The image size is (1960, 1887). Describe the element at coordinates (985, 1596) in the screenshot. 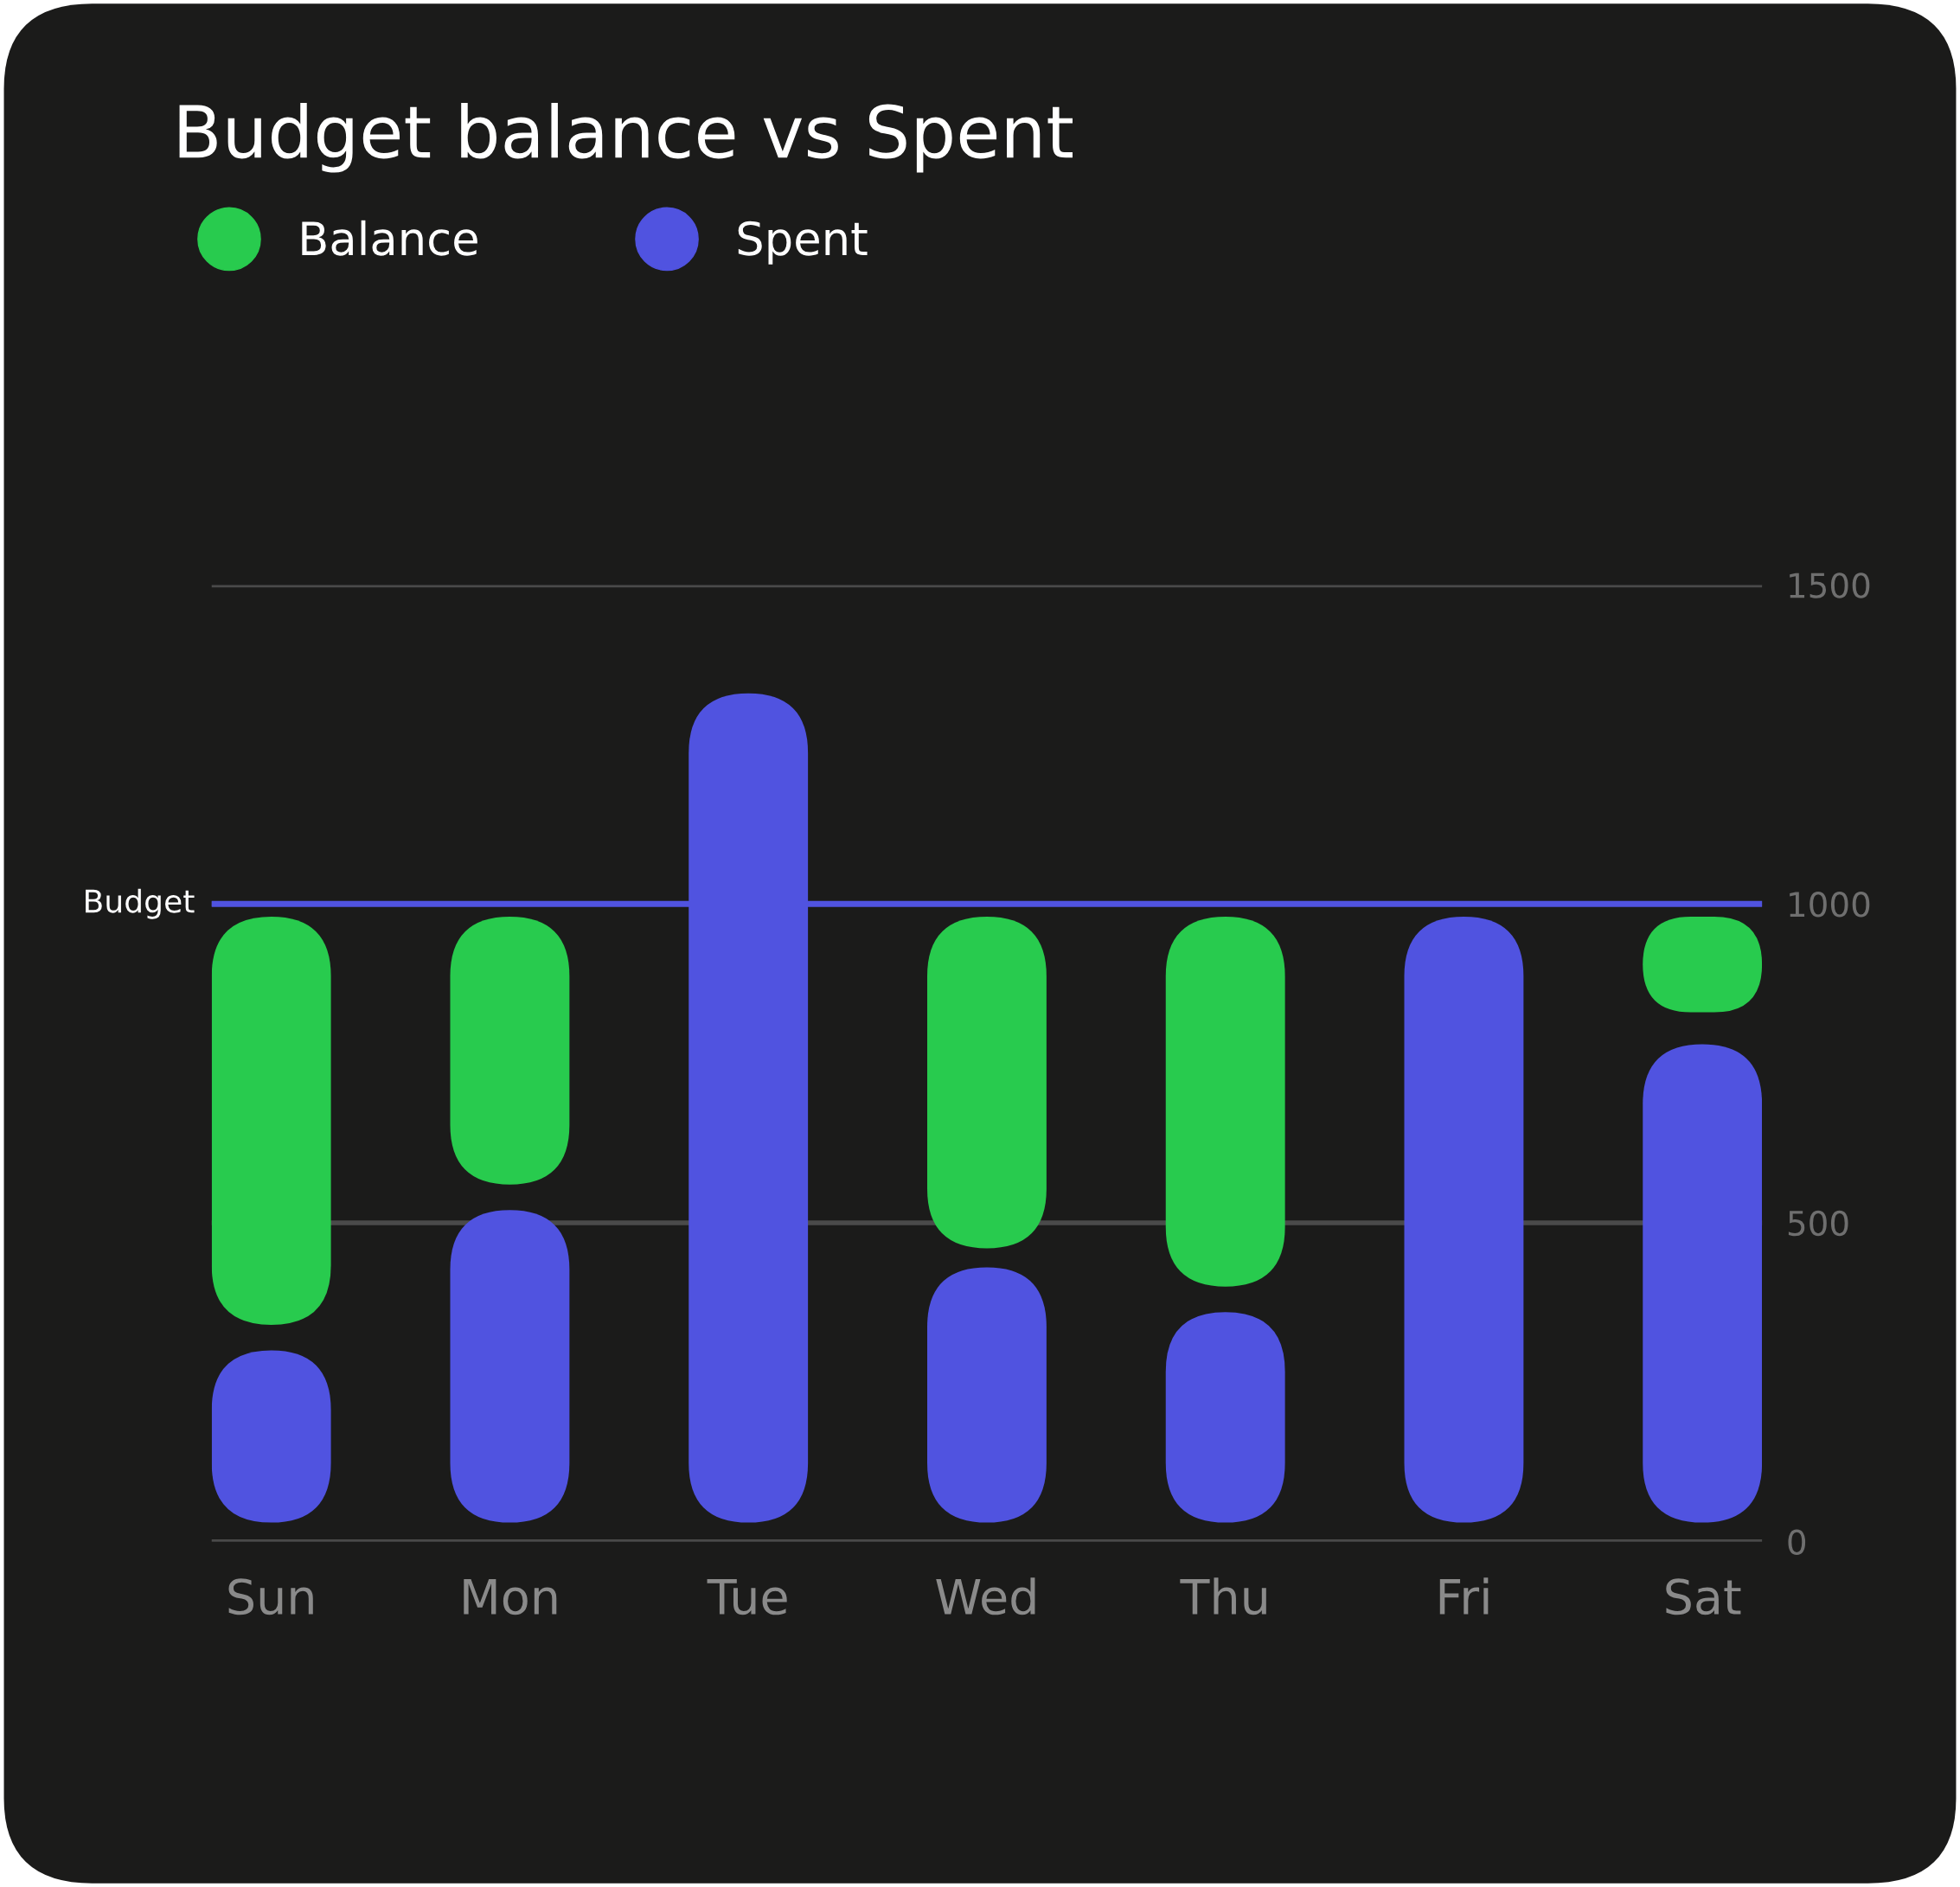

I see `x-tick-label: Wed` at that location.